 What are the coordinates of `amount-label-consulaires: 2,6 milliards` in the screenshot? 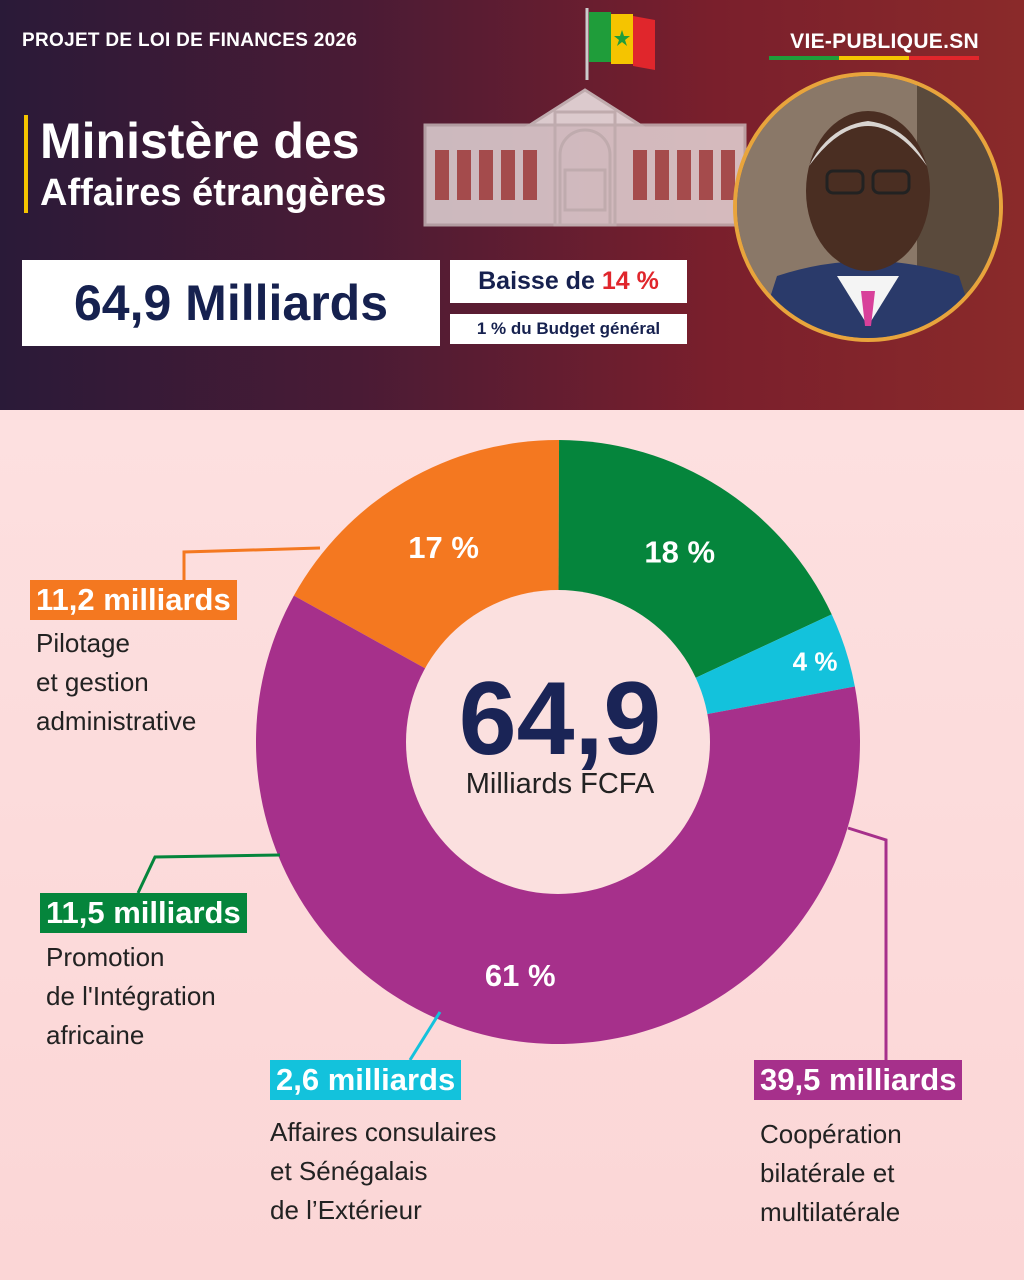 It's located at (366, 1080).